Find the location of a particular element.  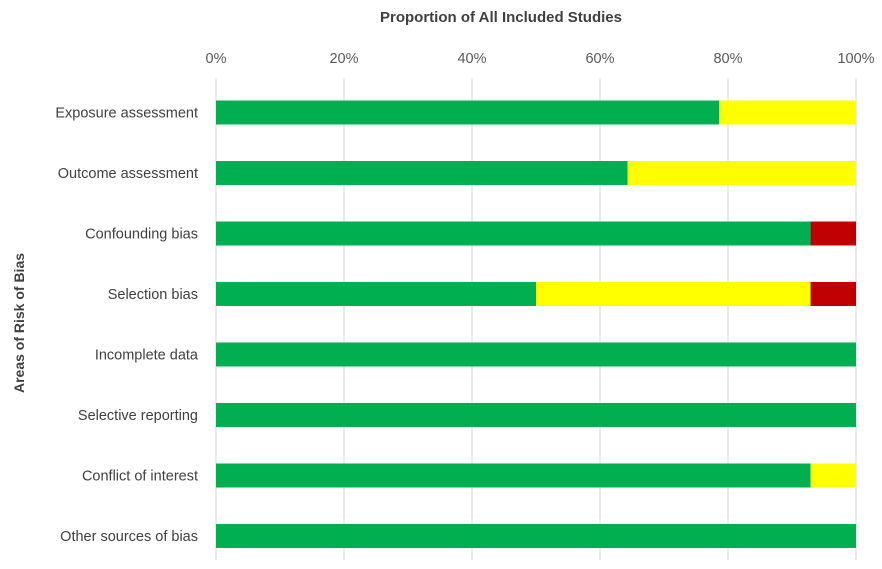

x-tick-label: 20% is located at coordinates (343, 59).